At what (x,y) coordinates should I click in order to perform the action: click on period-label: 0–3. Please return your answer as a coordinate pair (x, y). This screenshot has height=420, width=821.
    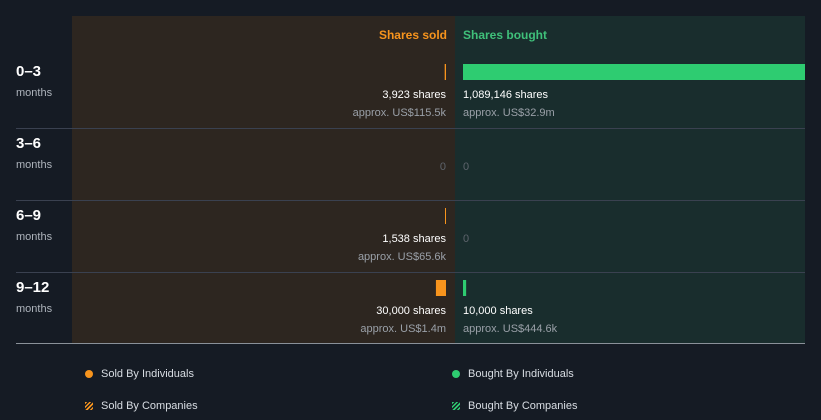
    Looking at the image, I should click on (28, 71).